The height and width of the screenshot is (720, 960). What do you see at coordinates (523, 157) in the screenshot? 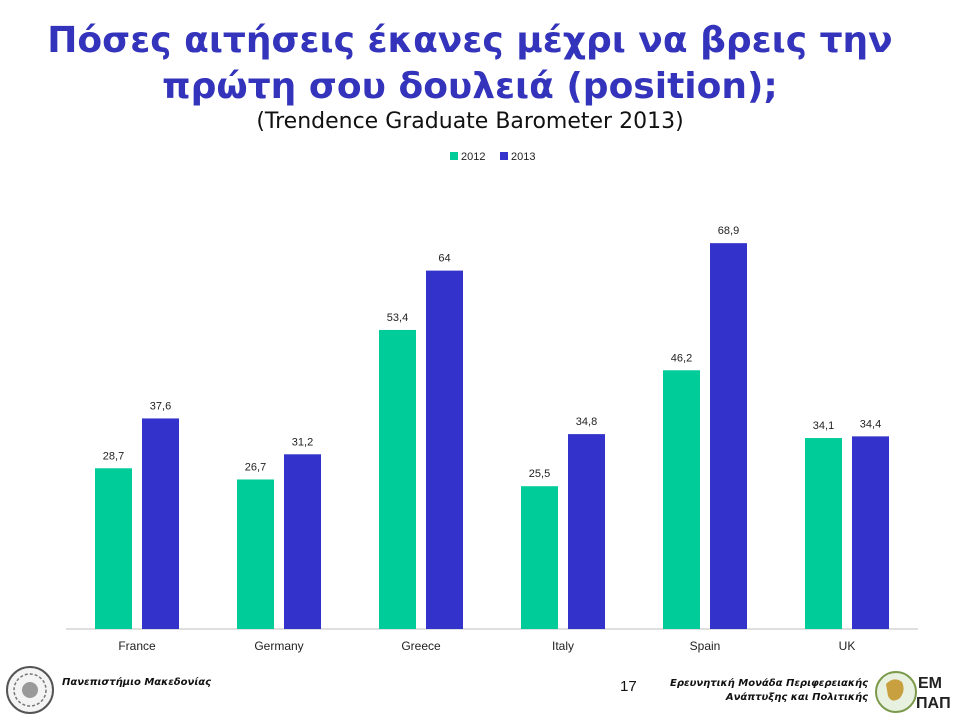
I see `legend-label-2013: 2013` at bounding box center [523, 157].